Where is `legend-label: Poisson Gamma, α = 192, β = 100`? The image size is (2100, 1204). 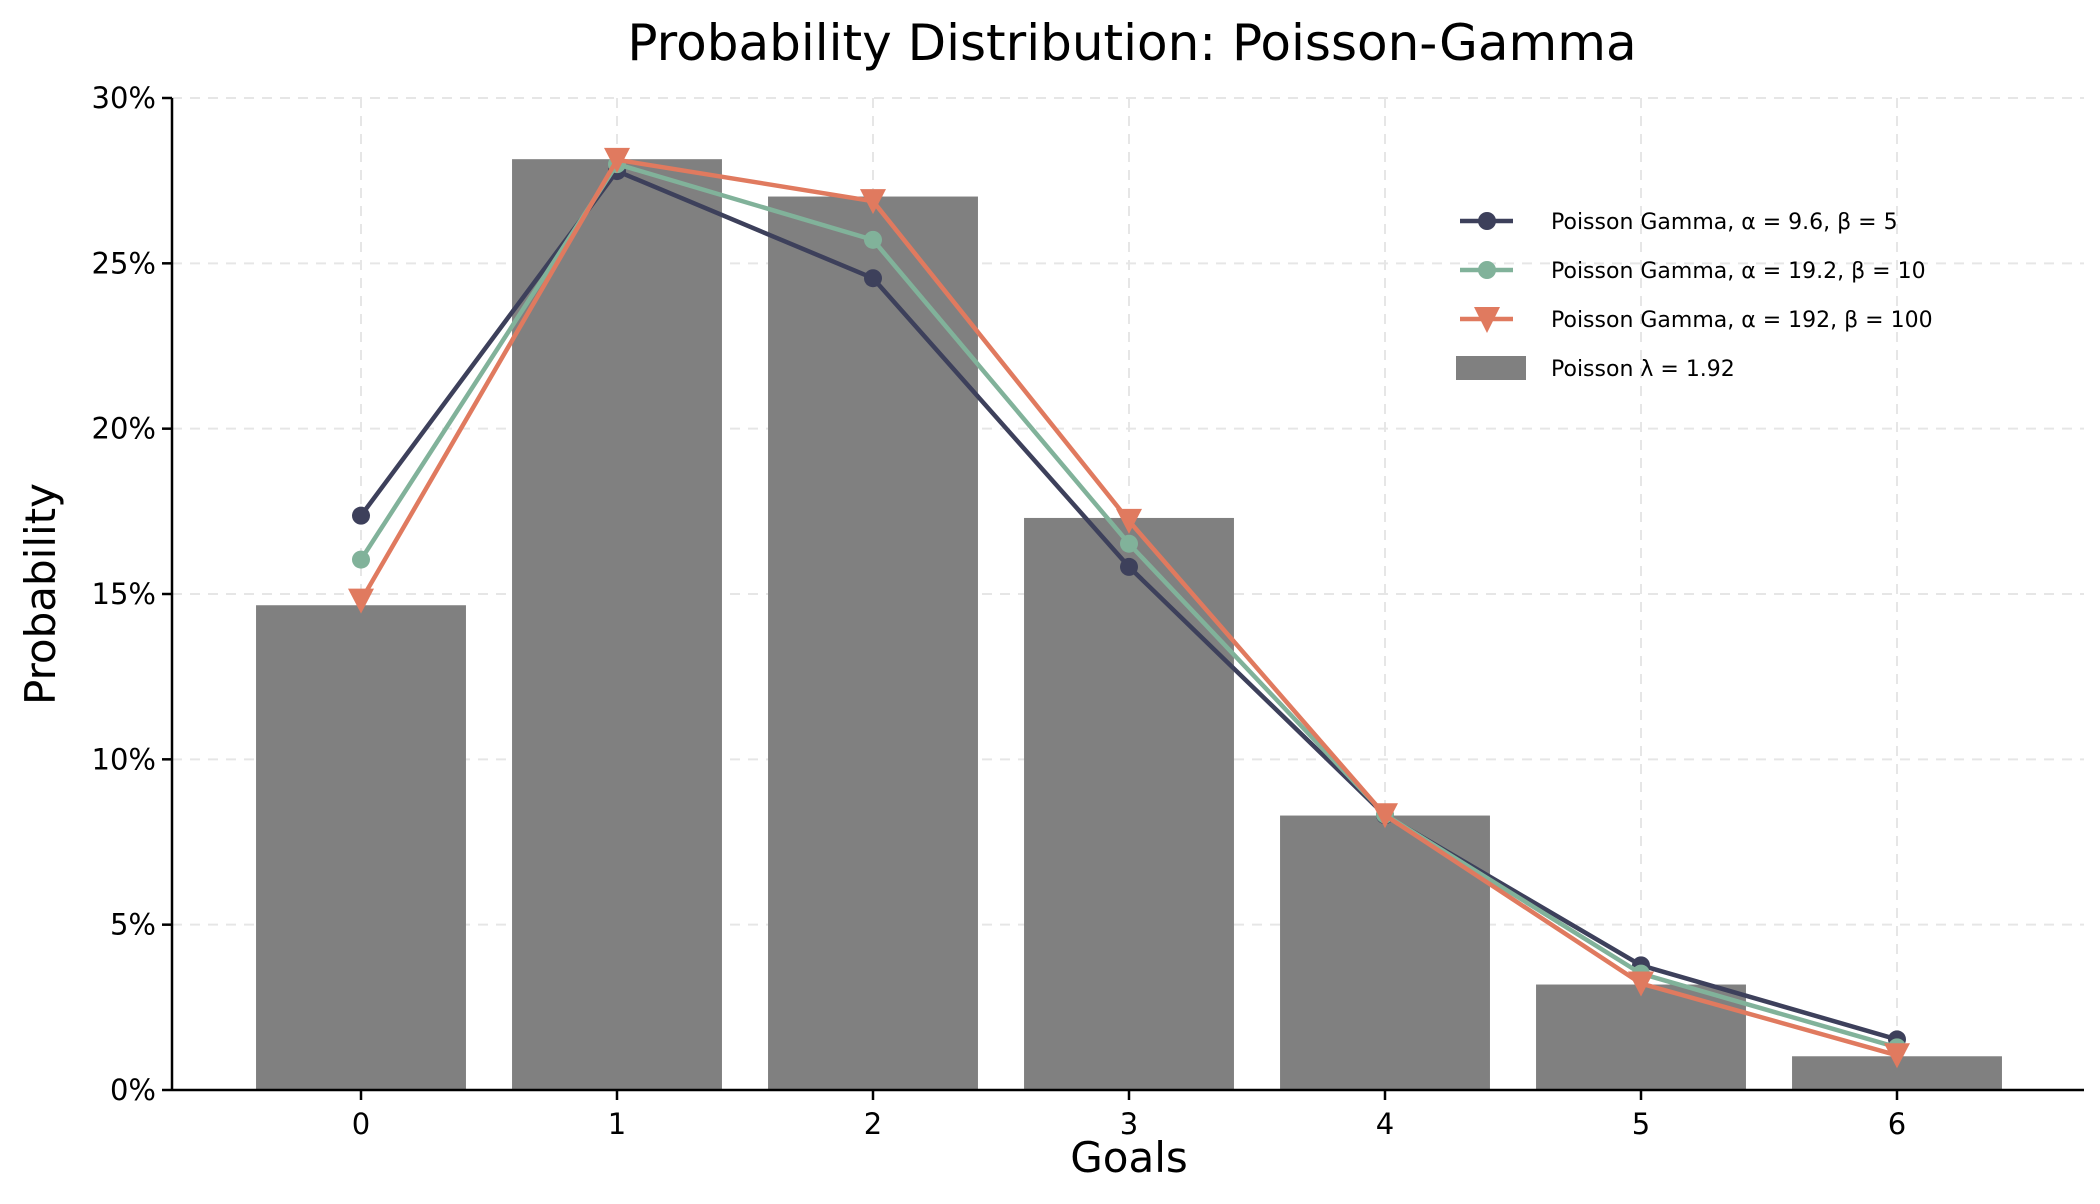
legend-label: Poisson Gamma, α = 192, β = 100 is located at coordinates (1742, 320).